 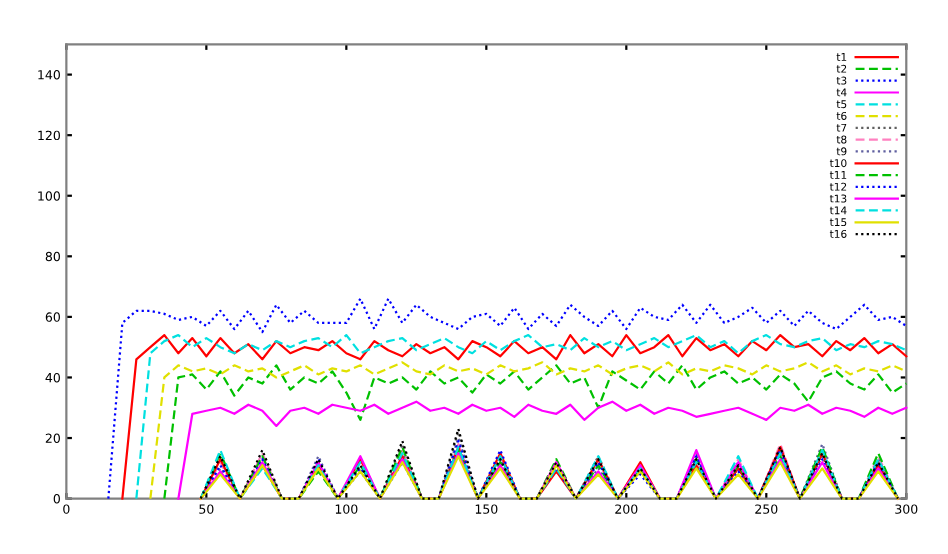 What do you see at coordinates (542, 450) in the screenshot?
I see `line-series` at bounding box center [542, 450].